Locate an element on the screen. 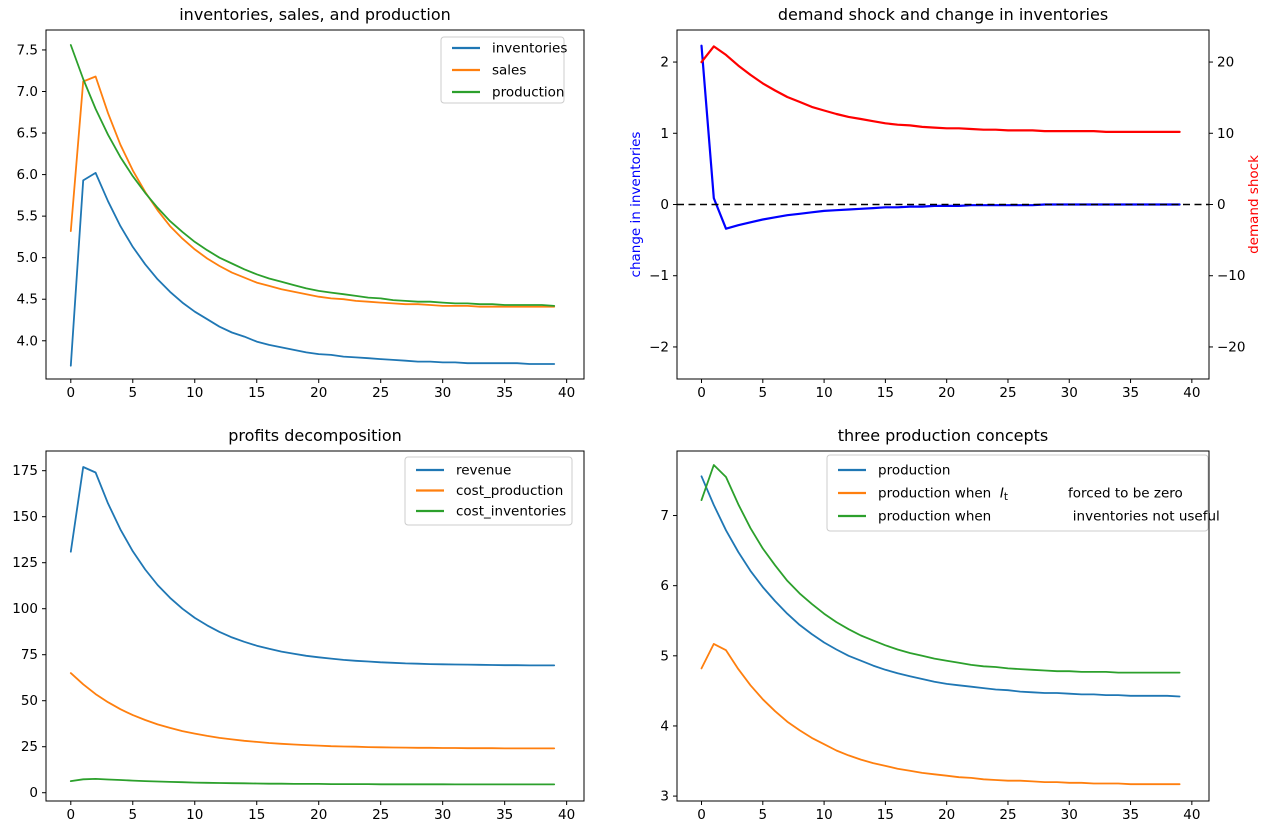  series-line-revenue is located at coordinates (312, 566).